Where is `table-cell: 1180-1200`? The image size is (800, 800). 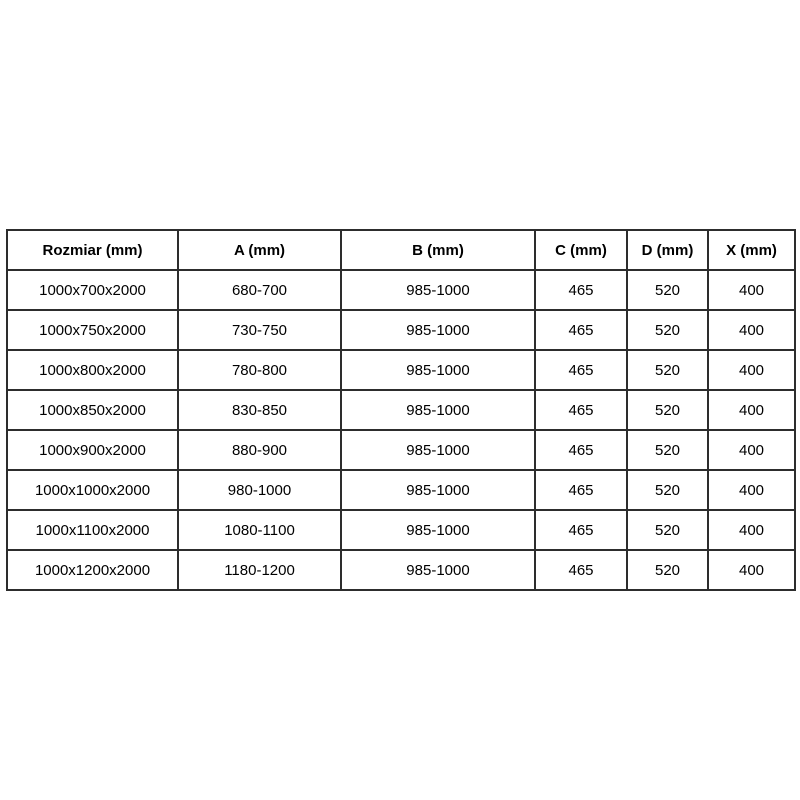
table-cell: 1180-1200 is located at coordinates (259, 570).